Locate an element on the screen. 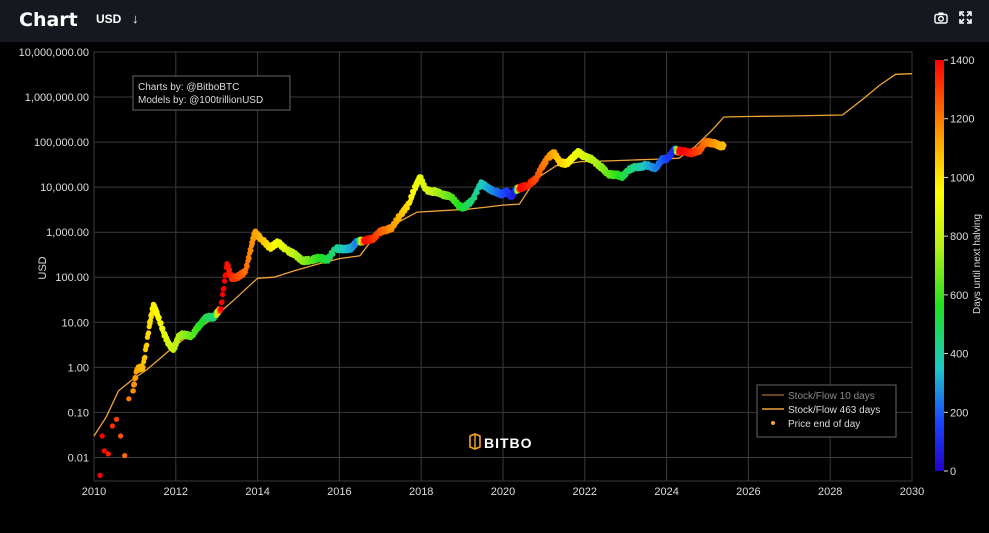 The height and width of the screenshot is (533, 989). colorbar-tick-label: 0 is located at coordinates (953, 472).